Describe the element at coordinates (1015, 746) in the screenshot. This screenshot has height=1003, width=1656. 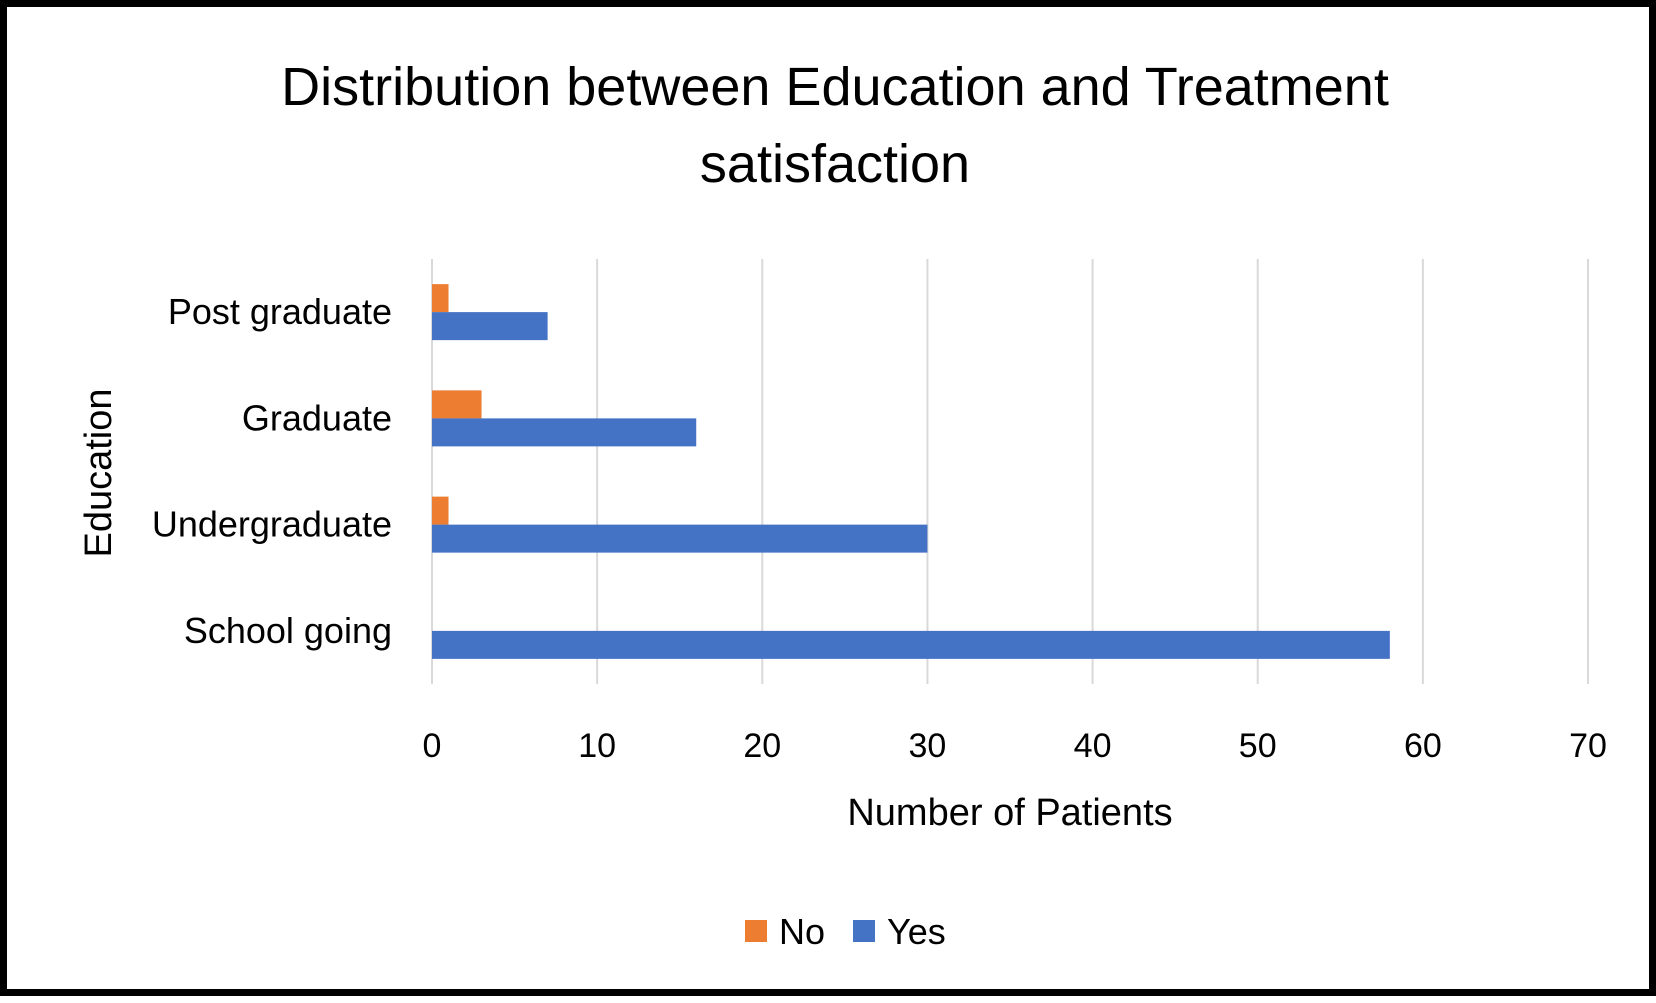
I see `x-tick-labels: 0 10 20 30 40 50 60 70` at that location.